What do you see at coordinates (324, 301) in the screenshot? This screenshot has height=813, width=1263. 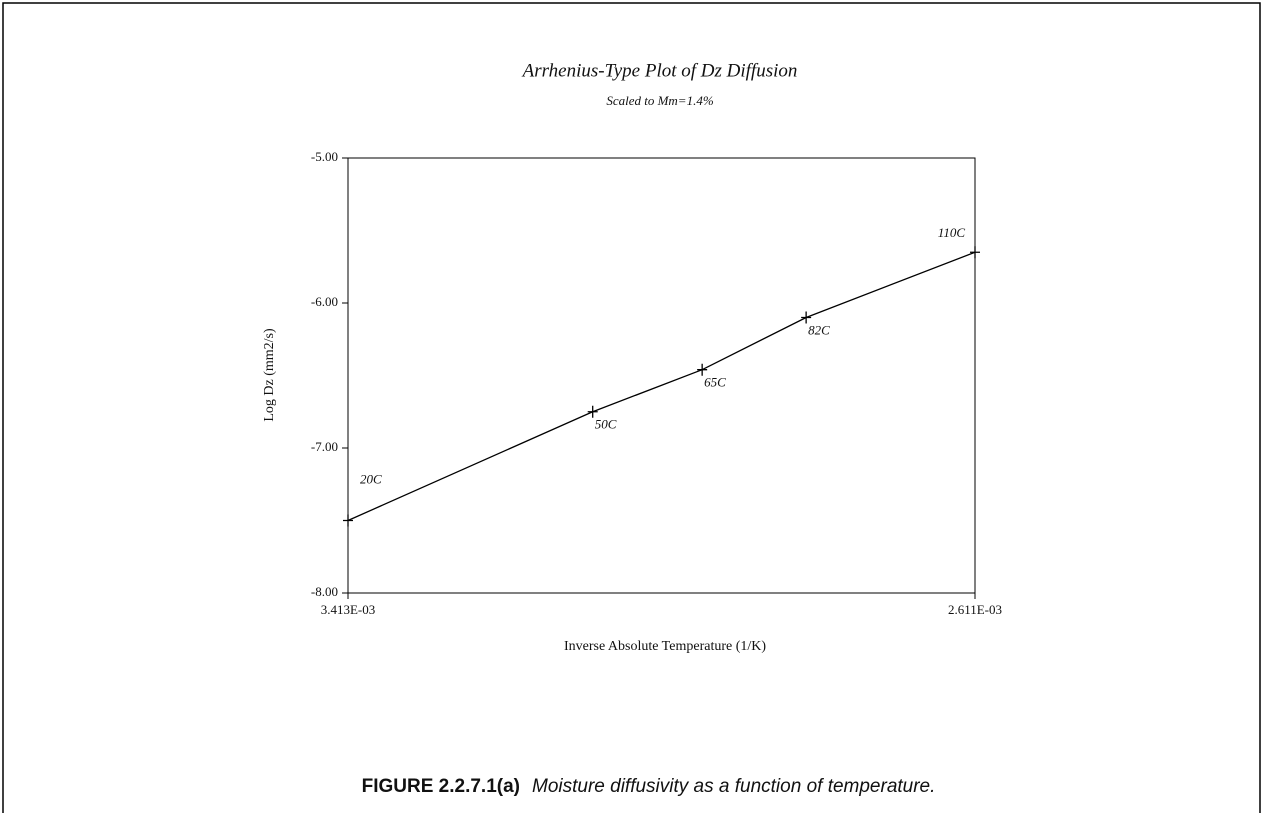 I see `y-tick-label: -6.00` at bounding box center [324, 301].